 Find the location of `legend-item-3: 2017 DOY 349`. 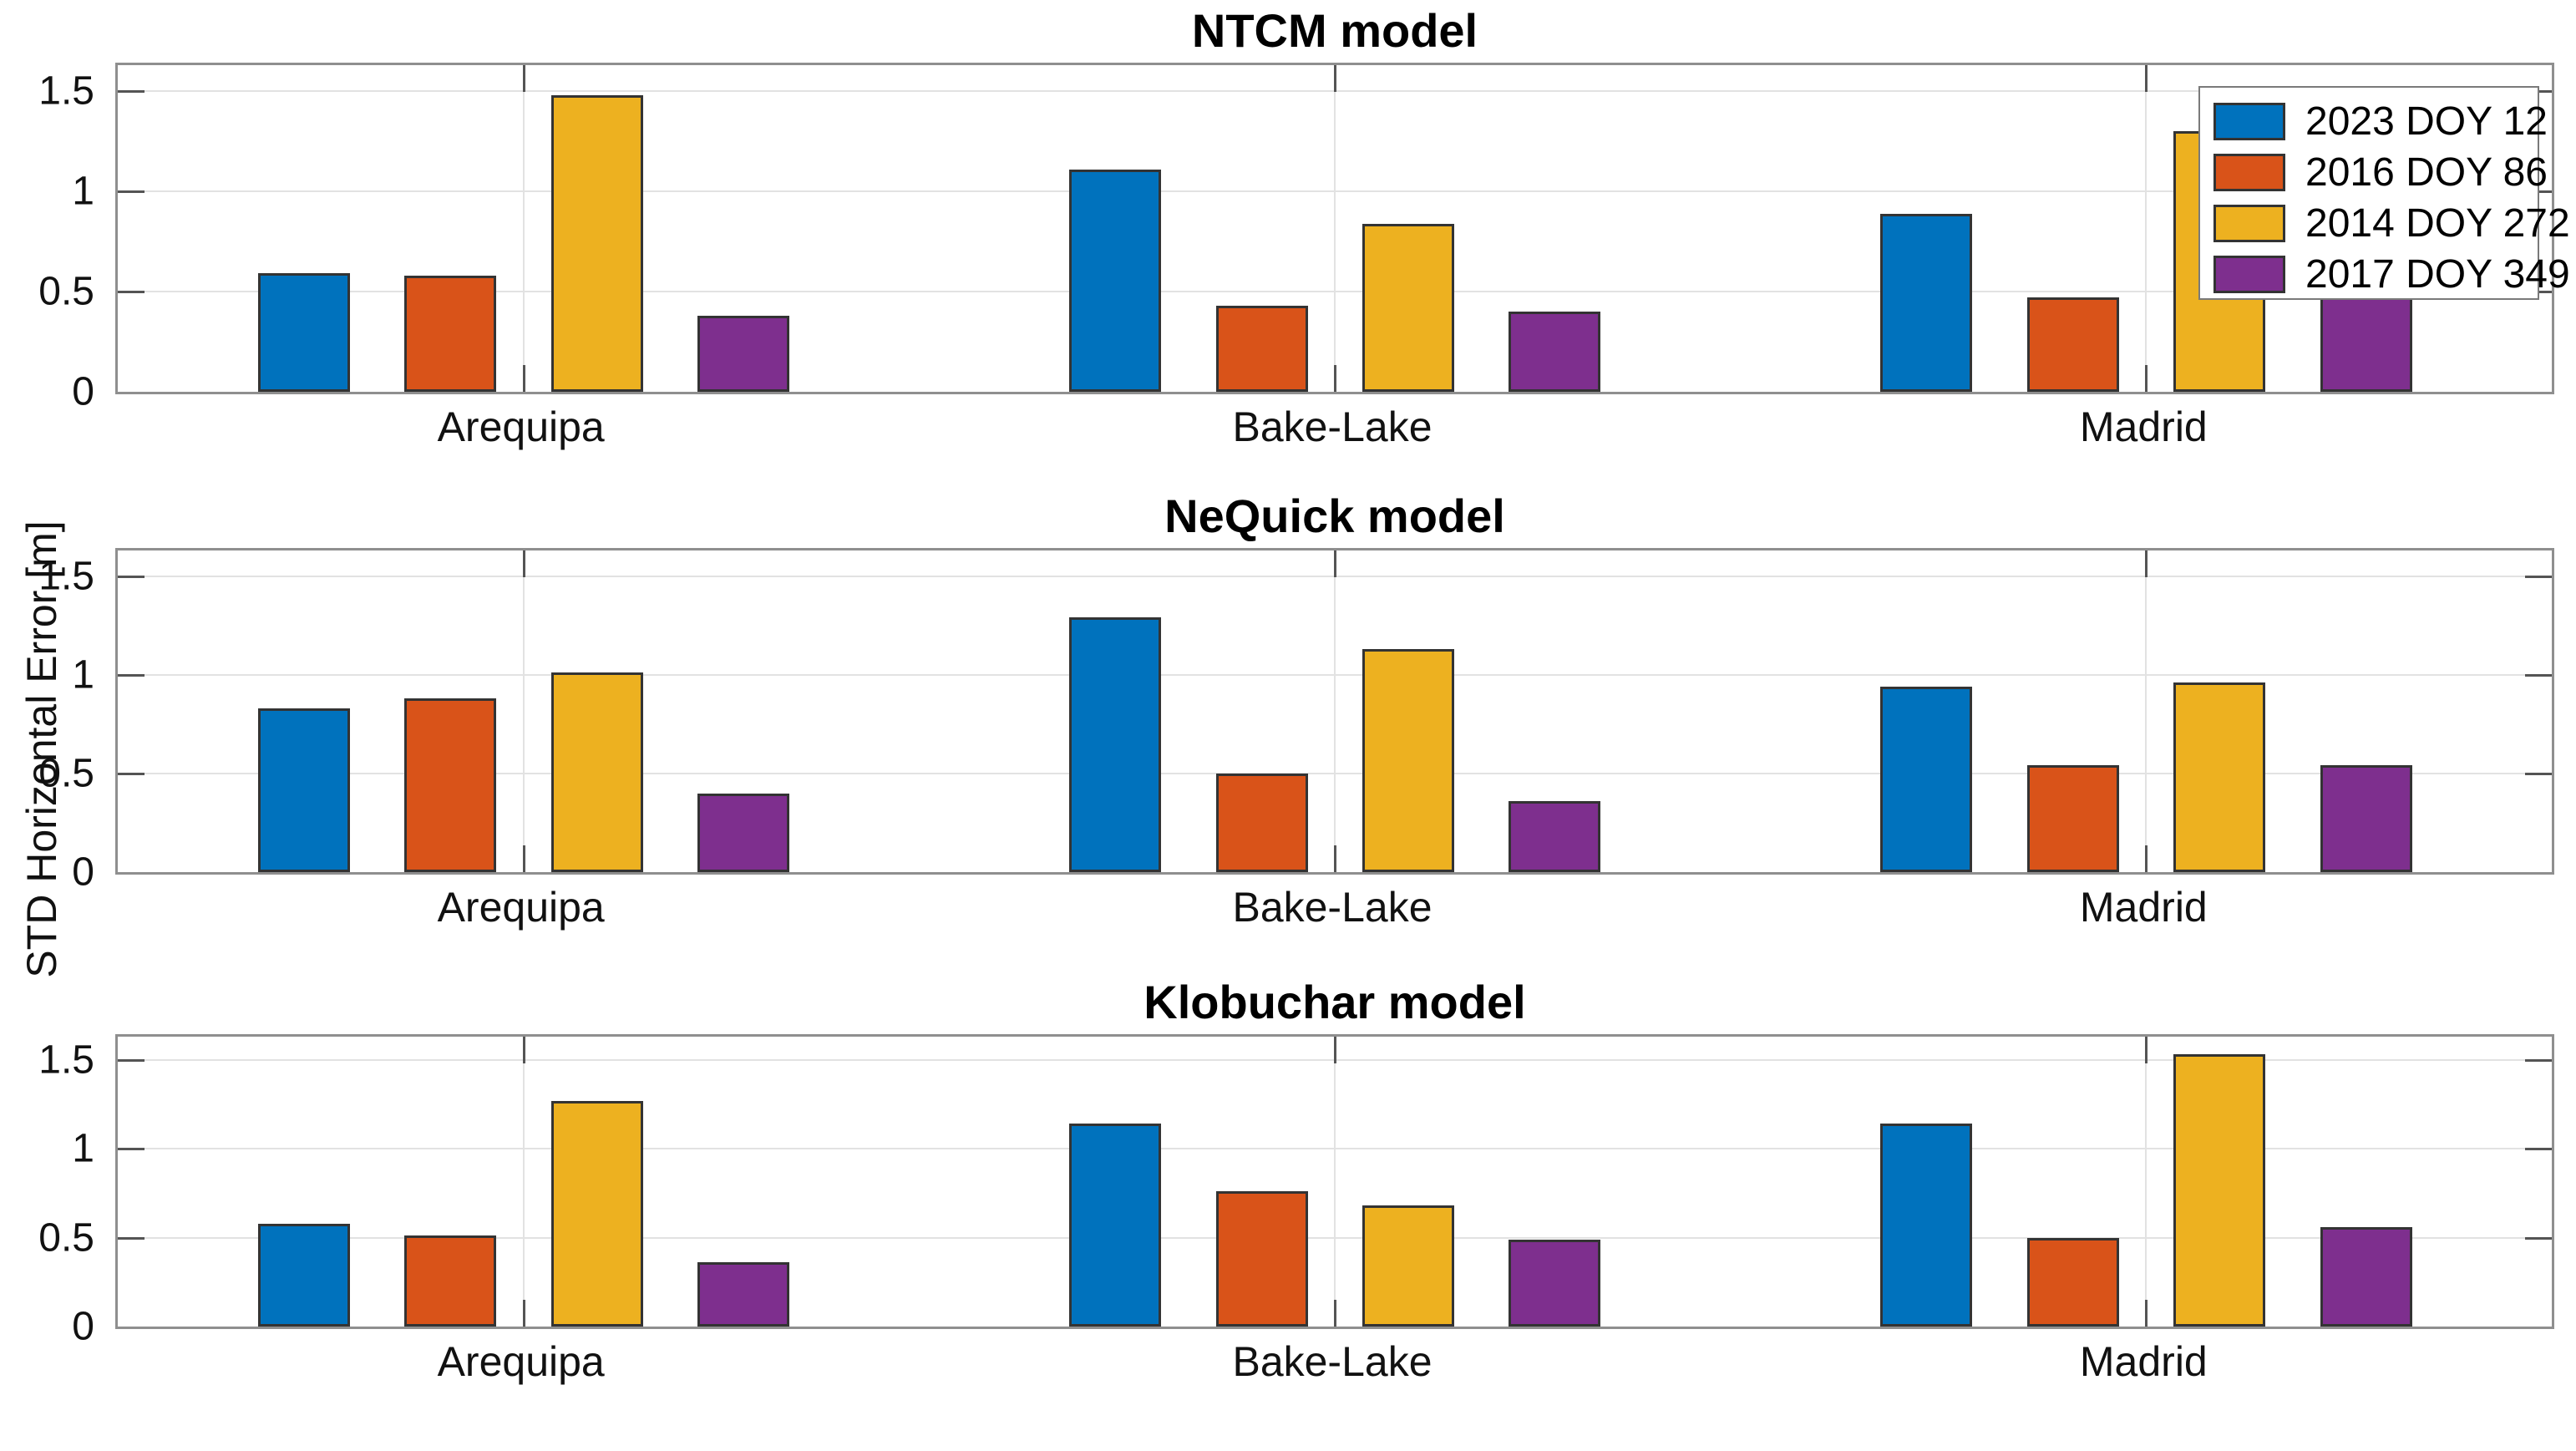

legend-item-3: 2017 DOY 349 is located at coordinates (2385, 274).